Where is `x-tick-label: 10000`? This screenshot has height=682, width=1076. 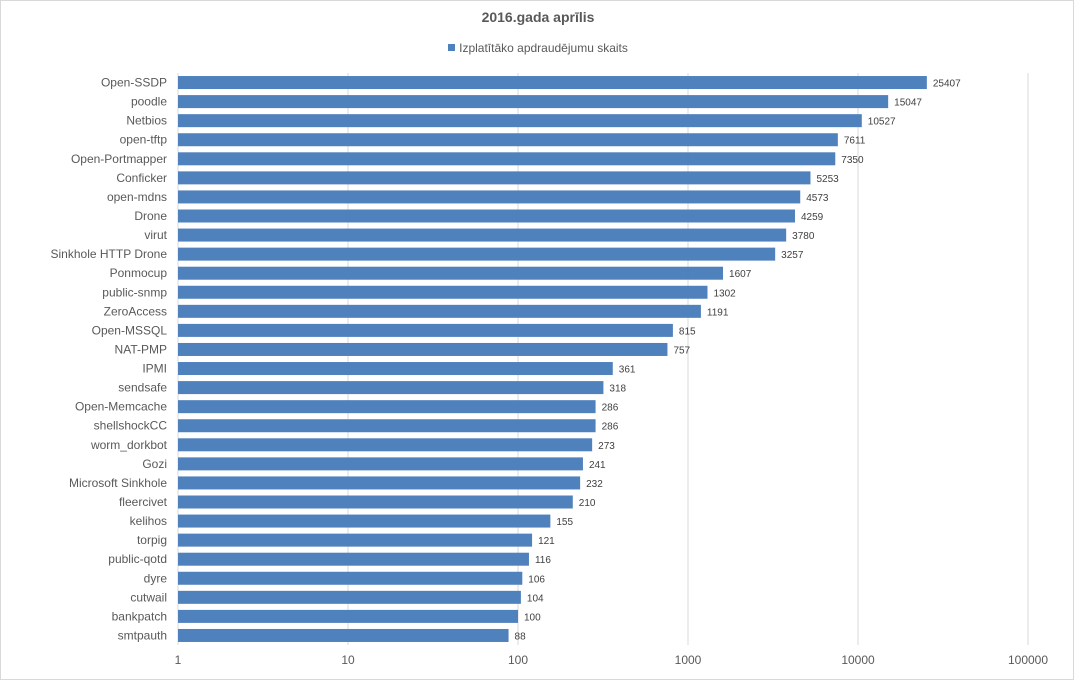 x-tick-label: 10000 is located at coordinates (858, 660).